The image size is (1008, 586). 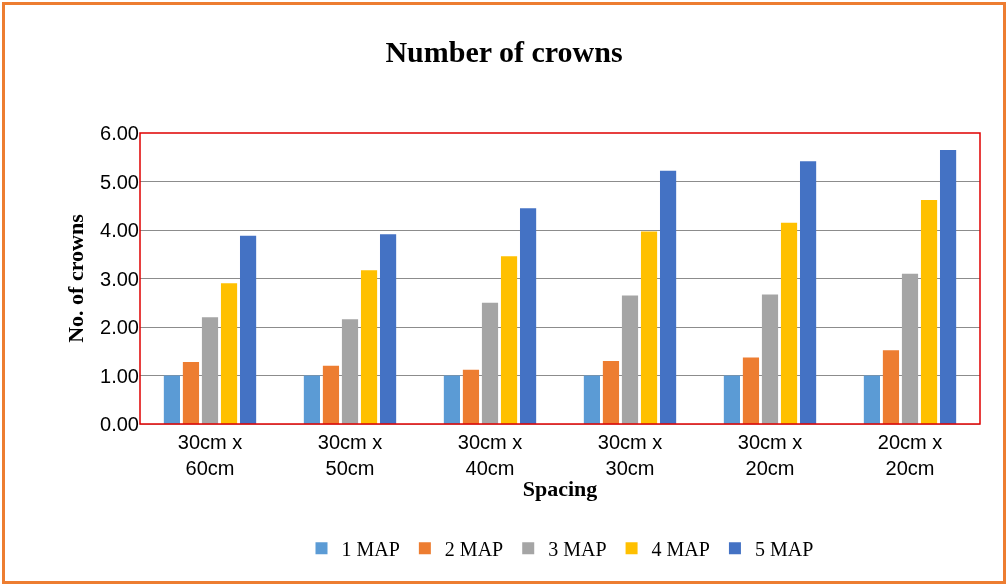 I want to click on x-tick-label: 30cm x 30cm, so click(x=630, y=455).